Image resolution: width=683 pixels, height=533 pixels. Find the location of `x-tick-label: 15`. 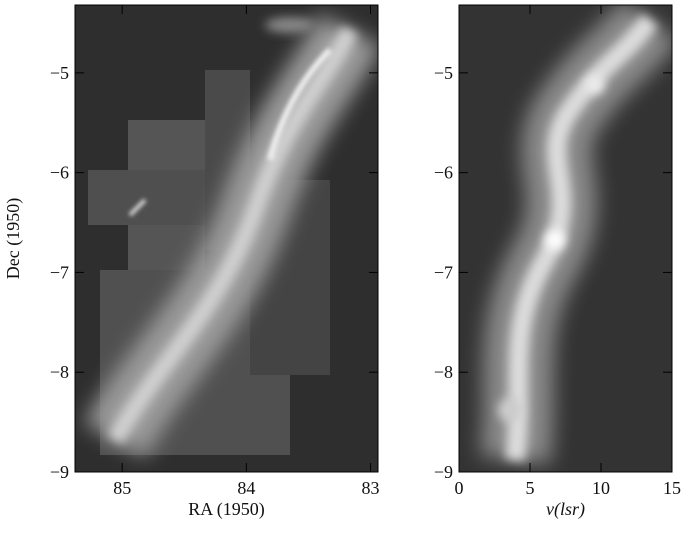

x-tick-label: 15 is located at coordinates (672, 488).